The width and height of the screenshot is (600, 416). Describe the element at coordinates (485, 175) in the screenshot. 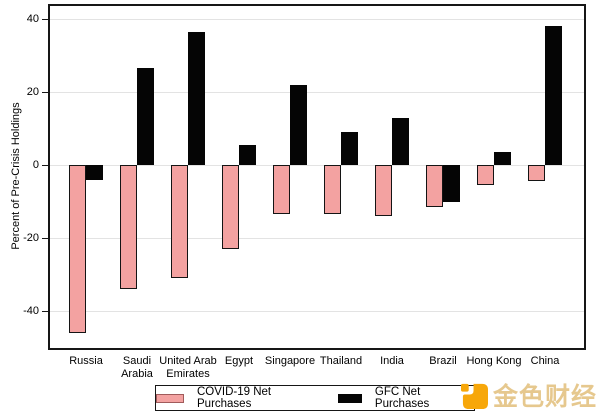

I see `bar-covid-hong-kong` at that location.